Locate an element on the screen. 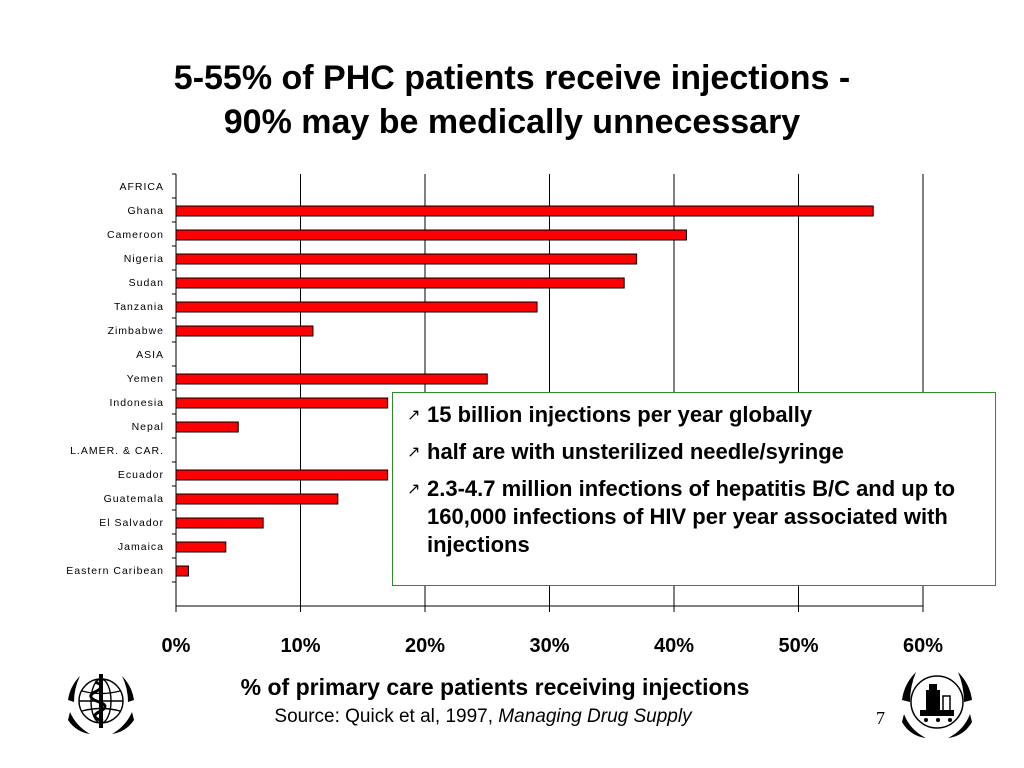 This screenshot has height=768, width=1024. category-label: Guatemala is located at coordinates (134, 499).